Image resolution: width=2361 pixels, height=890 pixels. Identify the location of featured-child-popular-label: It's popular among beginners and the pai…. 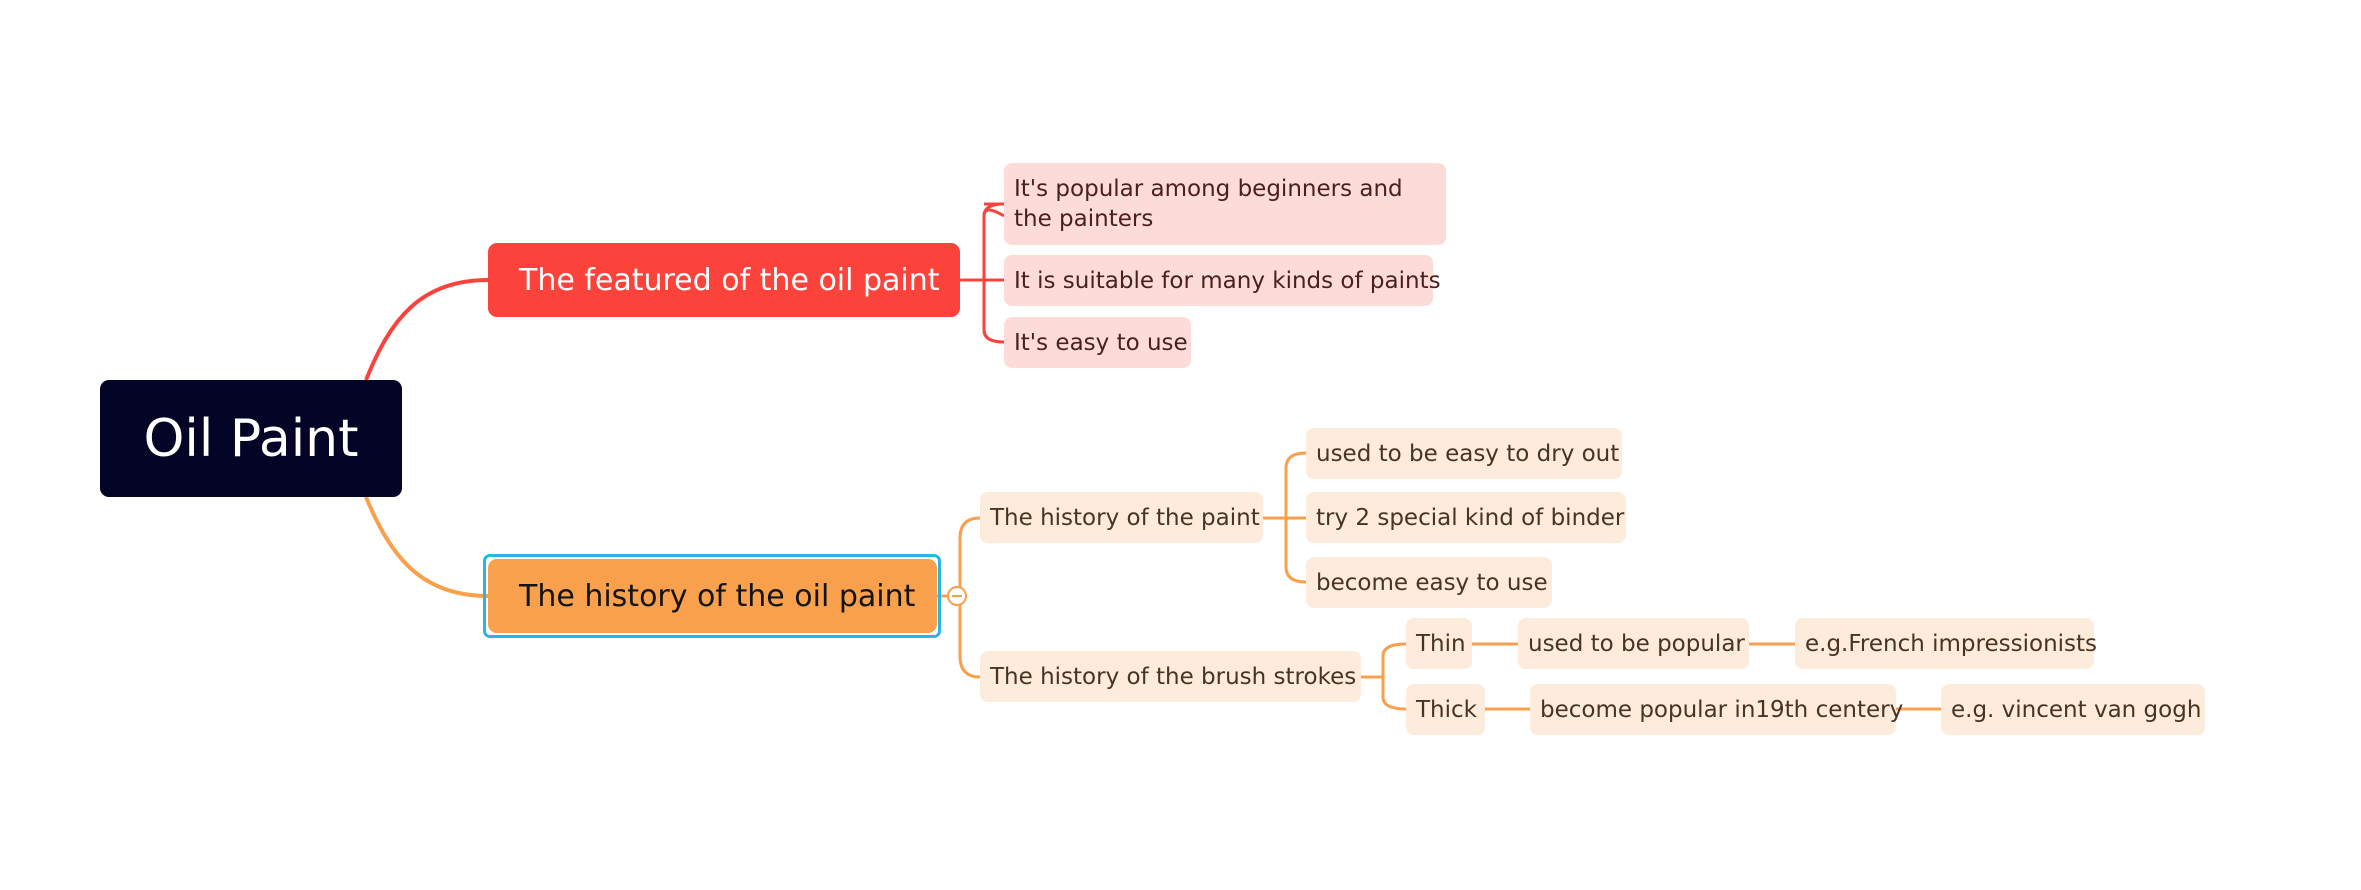
(1208, 204).